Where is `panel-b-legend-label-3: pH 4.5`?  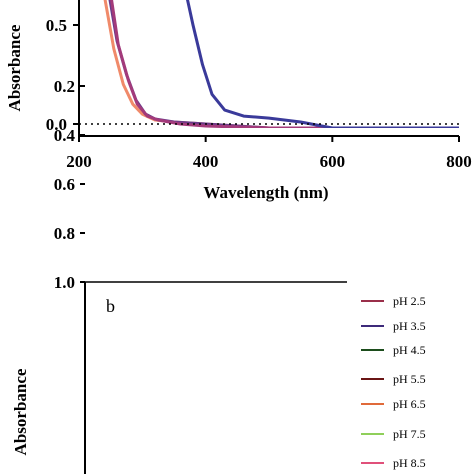 panel-b-legend-label-3: pH 4.5 is located at coordinates (409, 350).